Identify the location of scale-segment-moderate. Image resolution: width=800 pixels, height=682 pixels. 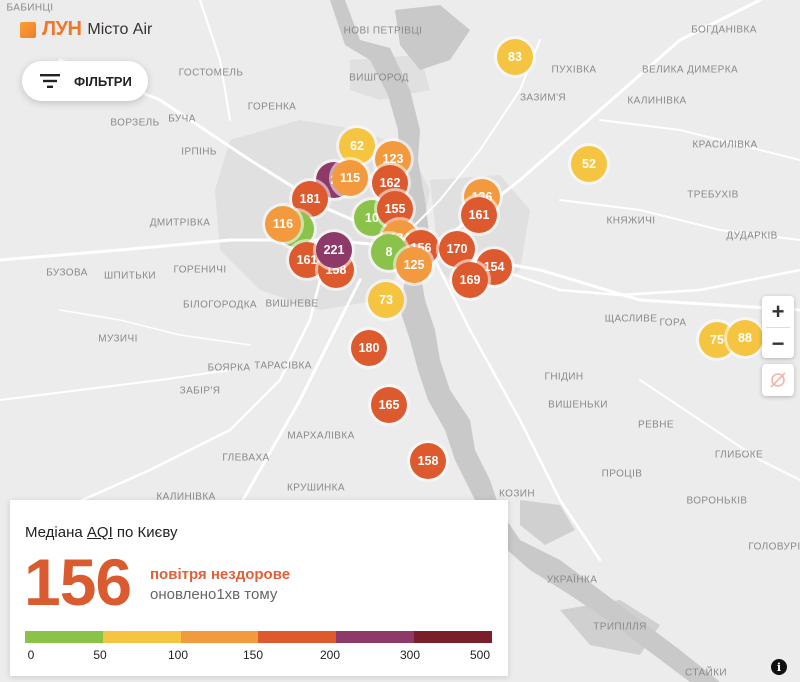
(141, 637).